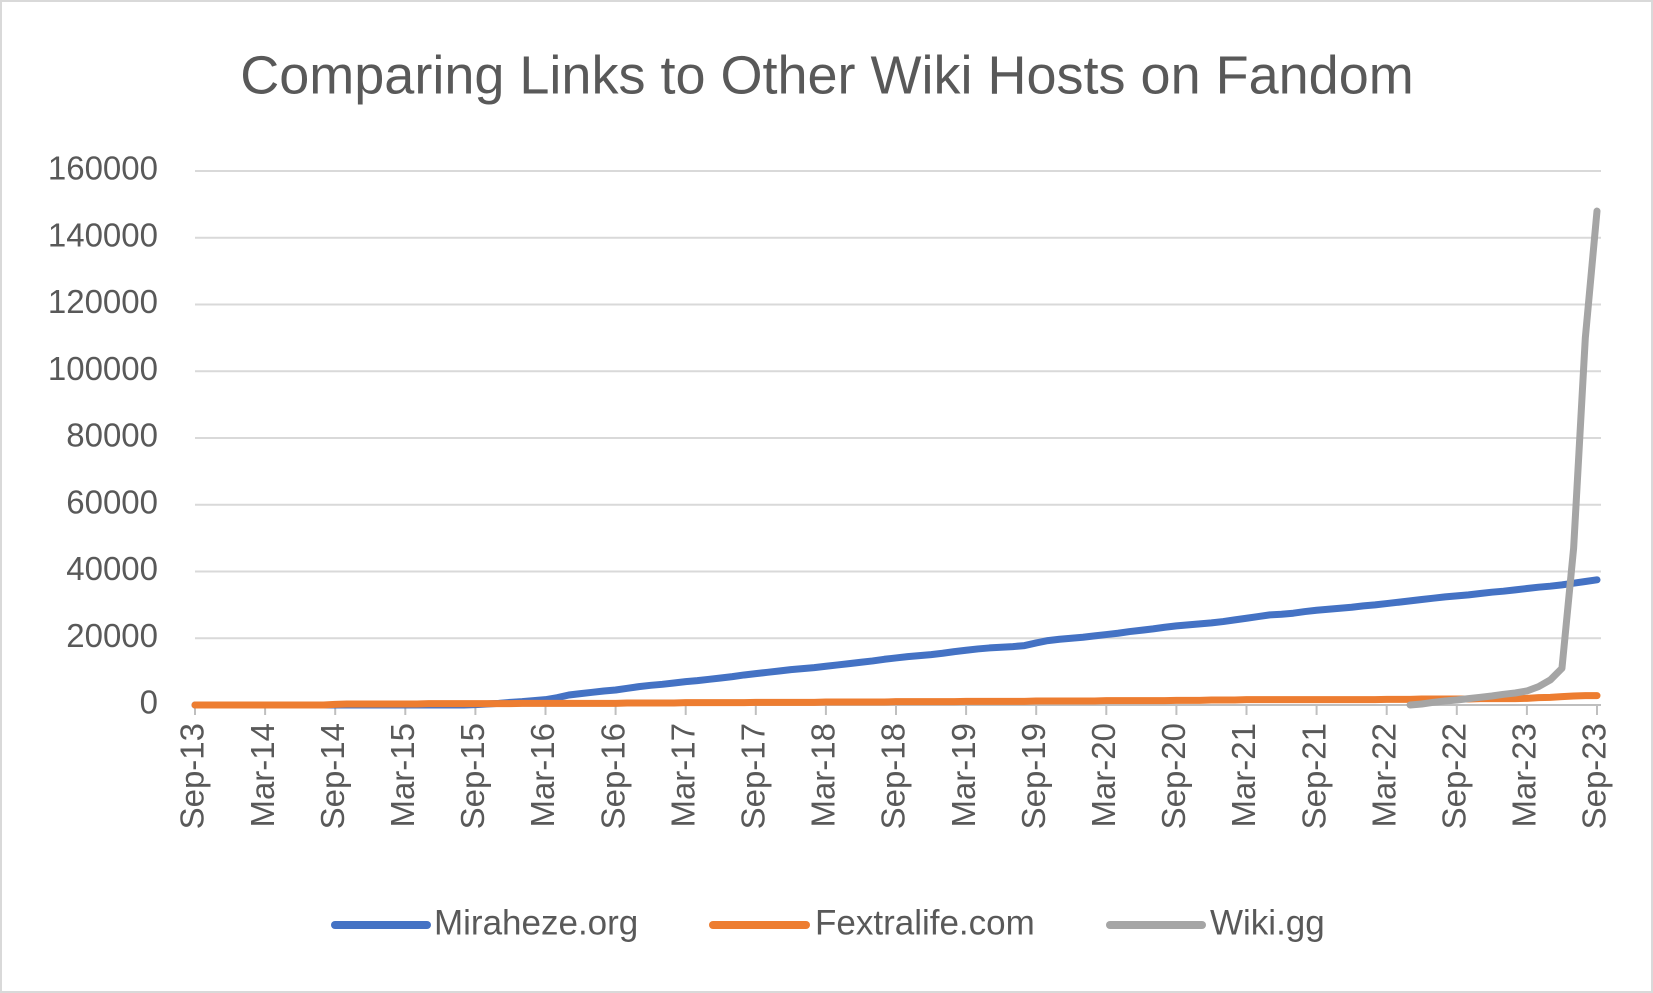 The width and height of the screenshot is (1653, 993). I want to click on x-tick-label: Sep-21, so click(1313, 776).